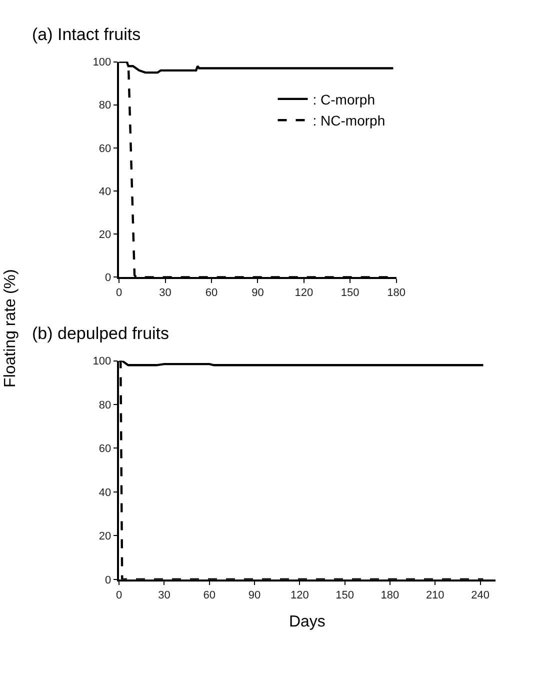  What do you see at coordinates (349, 120) in the screenshot?
I see `legend-label: : NC-morph` at bounding box center [349, 120].